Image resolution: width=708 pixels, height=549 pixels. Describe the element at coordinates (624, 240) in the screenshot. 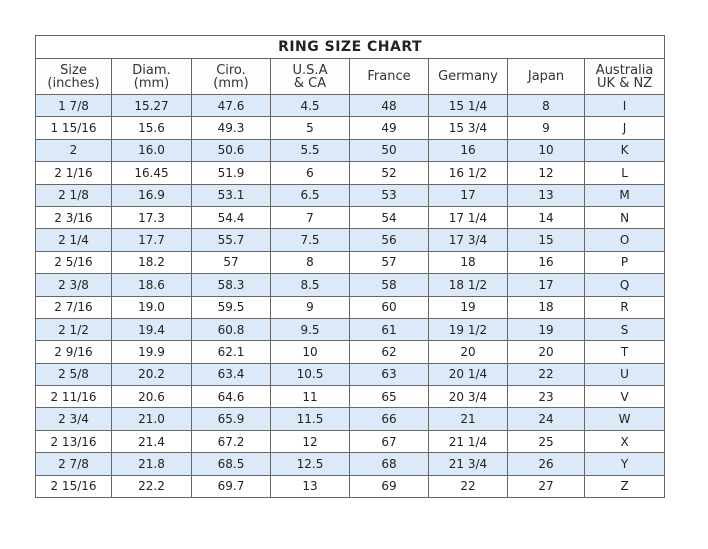

I see `table-cell: O` at that location.